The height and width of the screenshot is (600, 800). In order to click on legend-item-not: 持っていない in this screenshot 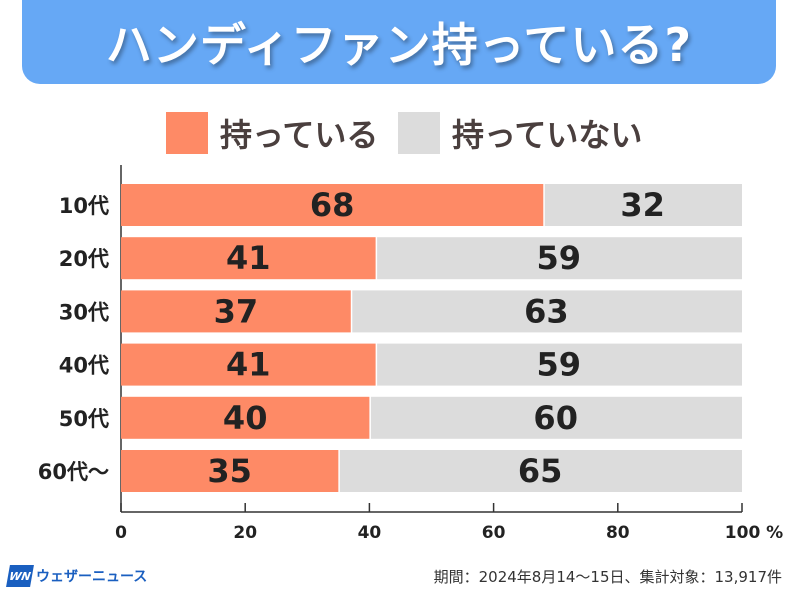, I will do `click(520, 133)`.